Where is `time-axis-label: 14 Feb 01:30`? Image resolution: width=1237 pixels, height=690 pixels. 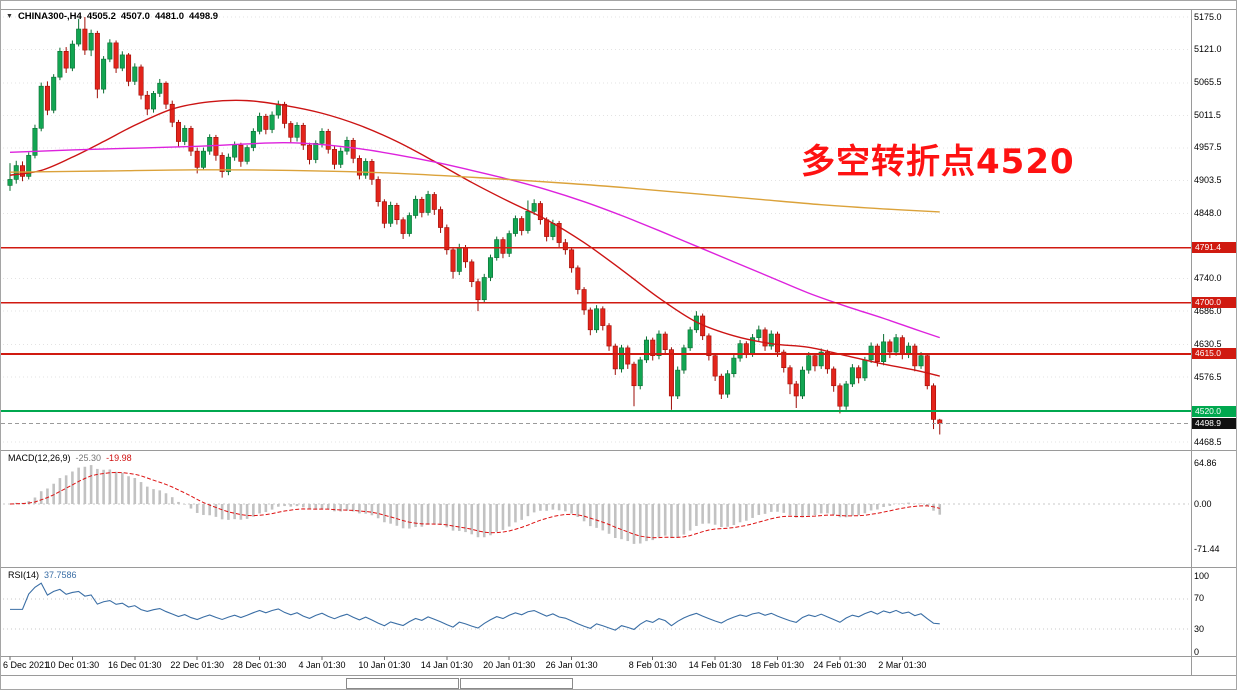
time-axis-label: 14 Feb 01:30 is located at coordinates (715, 665).